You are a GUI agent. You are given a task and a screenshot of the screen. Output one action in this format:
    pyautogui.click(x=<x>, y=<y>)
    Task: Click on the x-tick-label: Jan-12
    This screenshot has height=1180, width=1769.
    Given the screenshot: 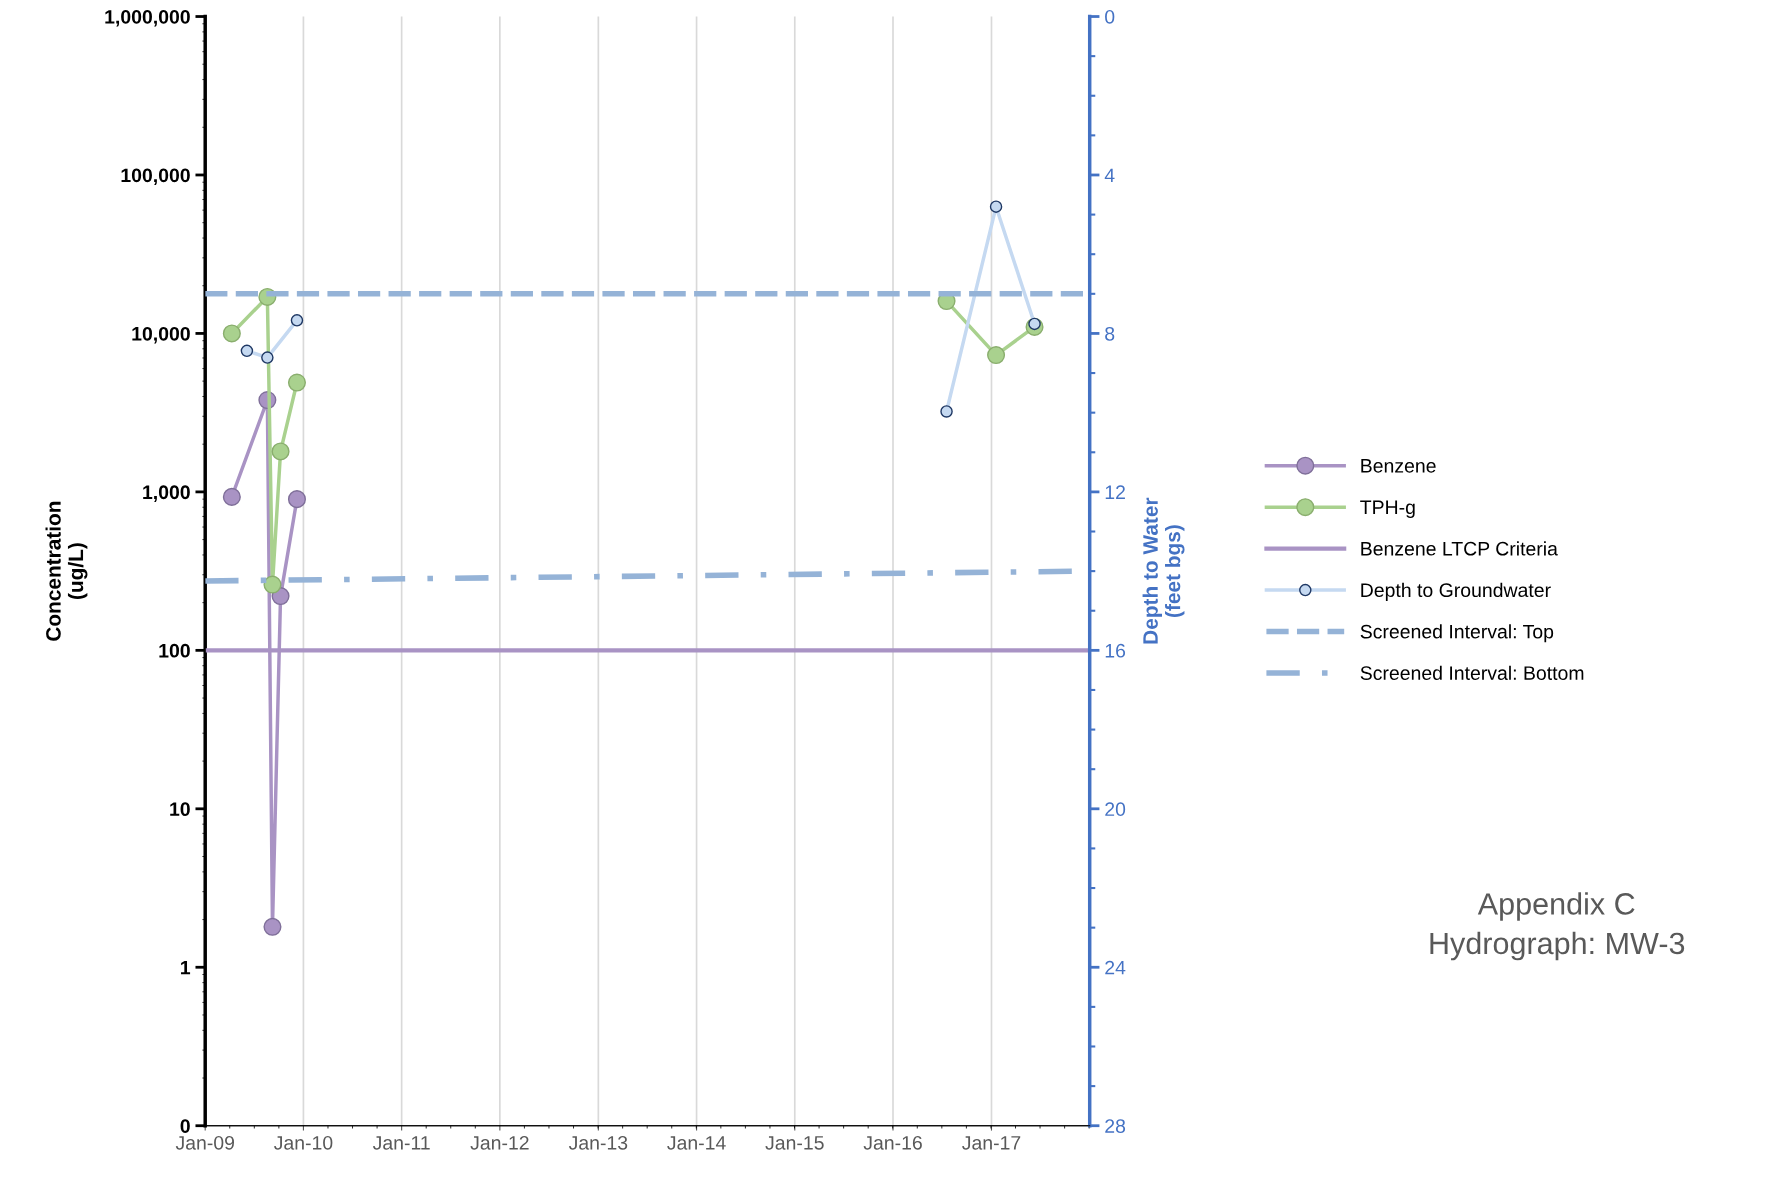 What is the action you would take?
    pyautogui.click(x=499, y=1142)
    